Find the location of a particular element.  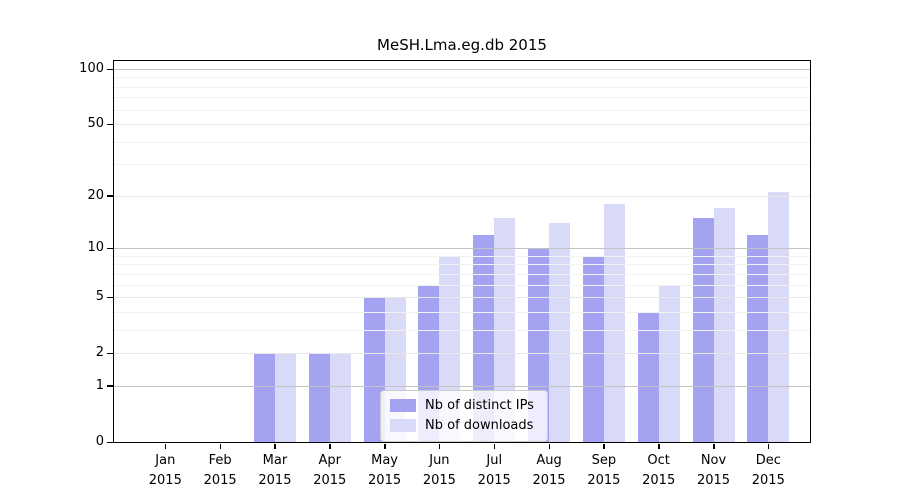

bar-ips-apr is located at coordinates (319, 397).